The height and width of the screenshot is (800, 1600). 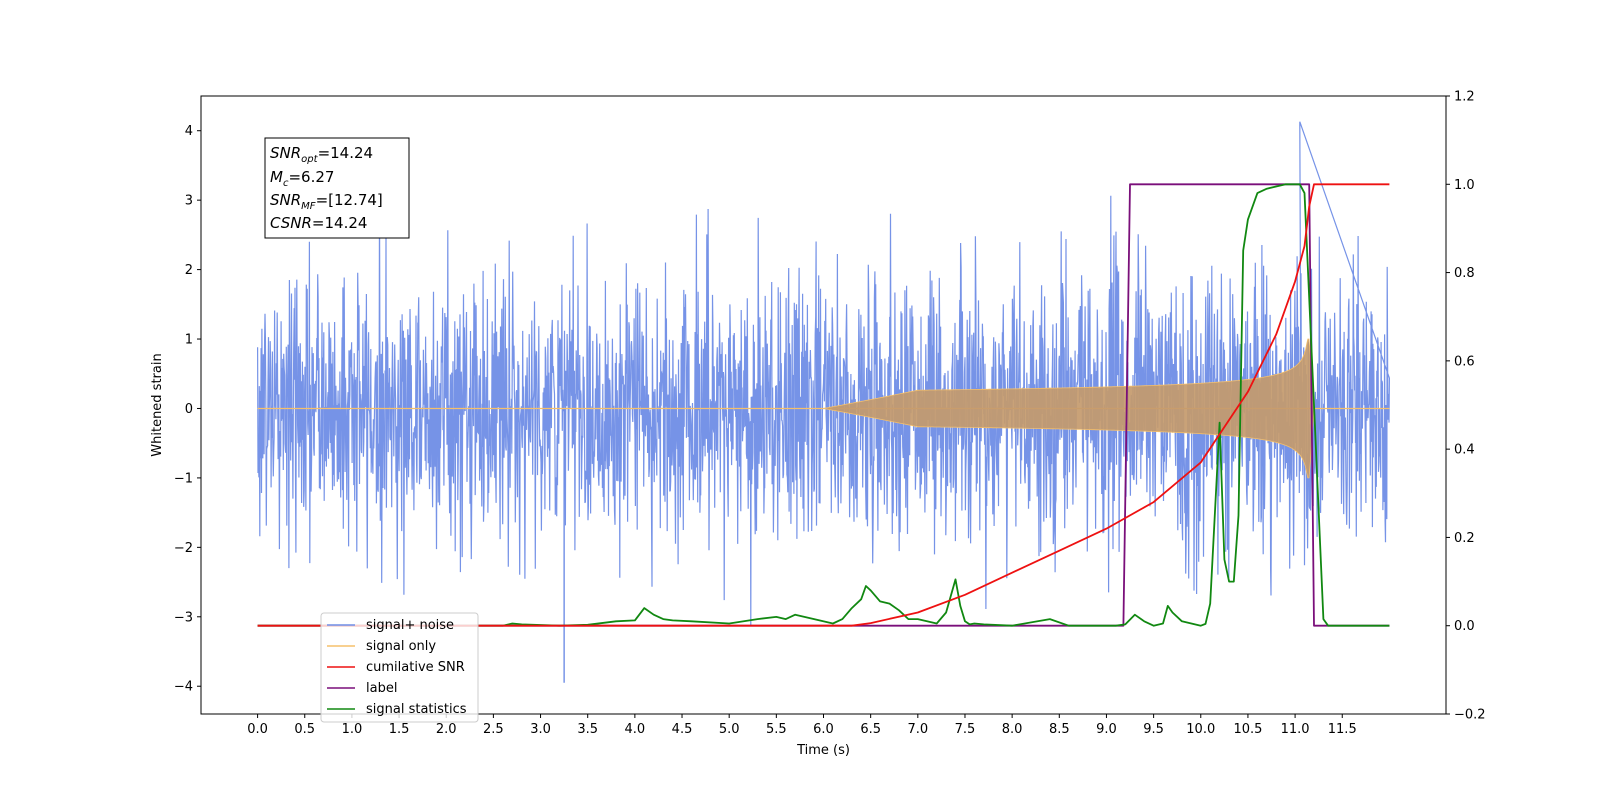 What do you see at coordinates (1470, 715) in the screenshot?
I see `right-y-tick-label: −0.2` at bounding box center [1470, 715].